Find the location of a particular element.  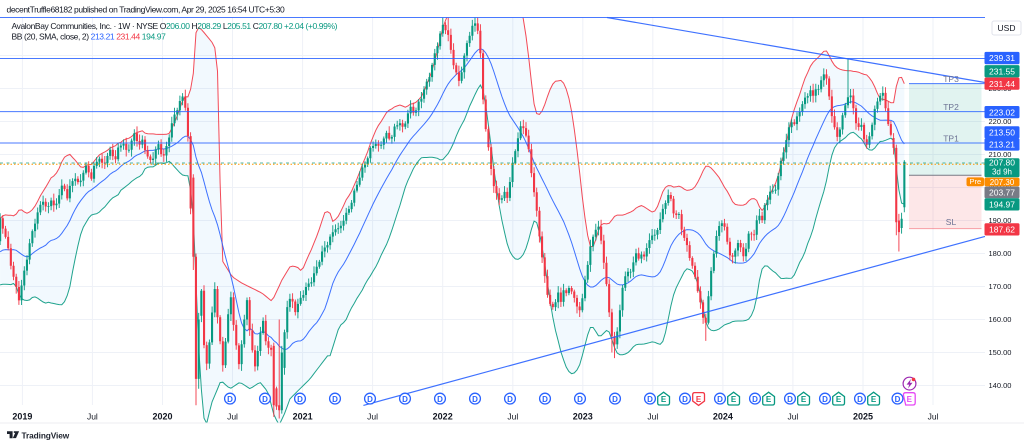

svg-text: 213.50 is located at coordinates (1002, 132).